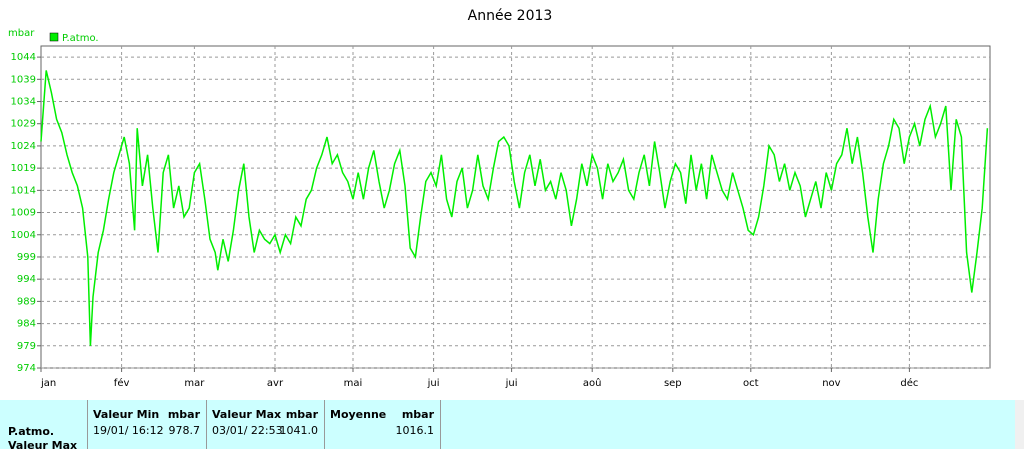  I want to click on row-label: Valeur Max, so click(43, 444).